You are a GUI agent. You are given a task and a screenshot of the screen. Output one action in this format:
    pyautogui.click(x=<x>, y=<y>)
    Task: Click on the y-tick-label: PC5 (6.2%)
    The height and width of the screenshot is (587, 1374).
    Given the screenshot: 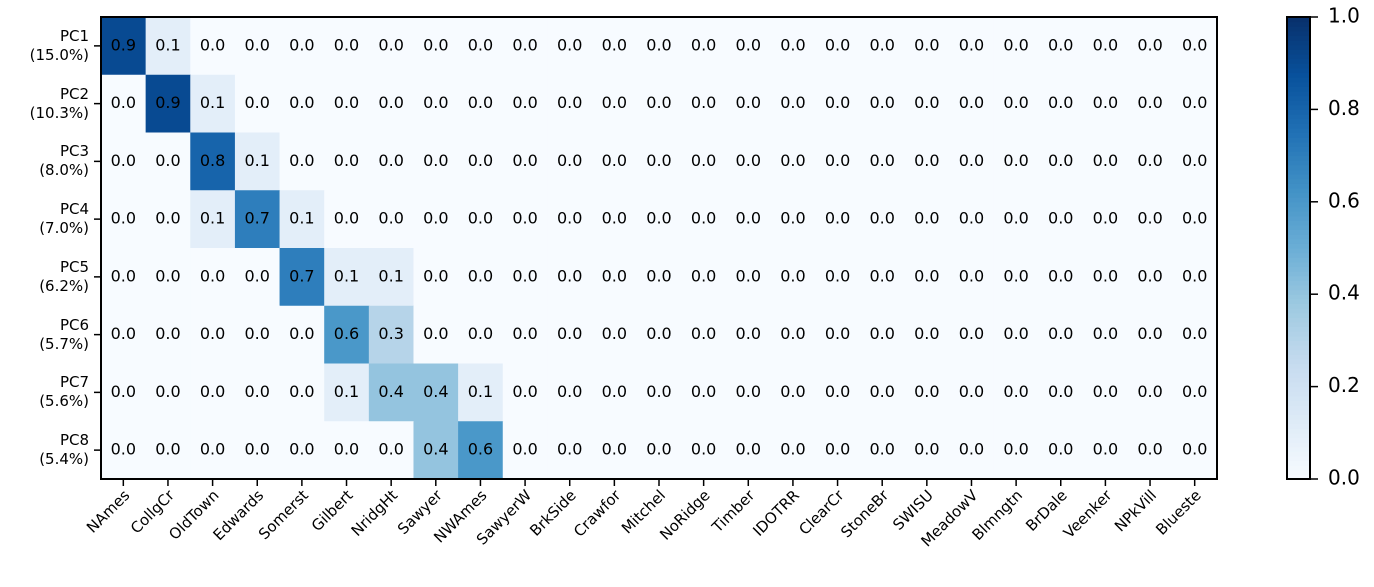 What is the action you would take?
    pyautogui.click(x=64, y=276)
    